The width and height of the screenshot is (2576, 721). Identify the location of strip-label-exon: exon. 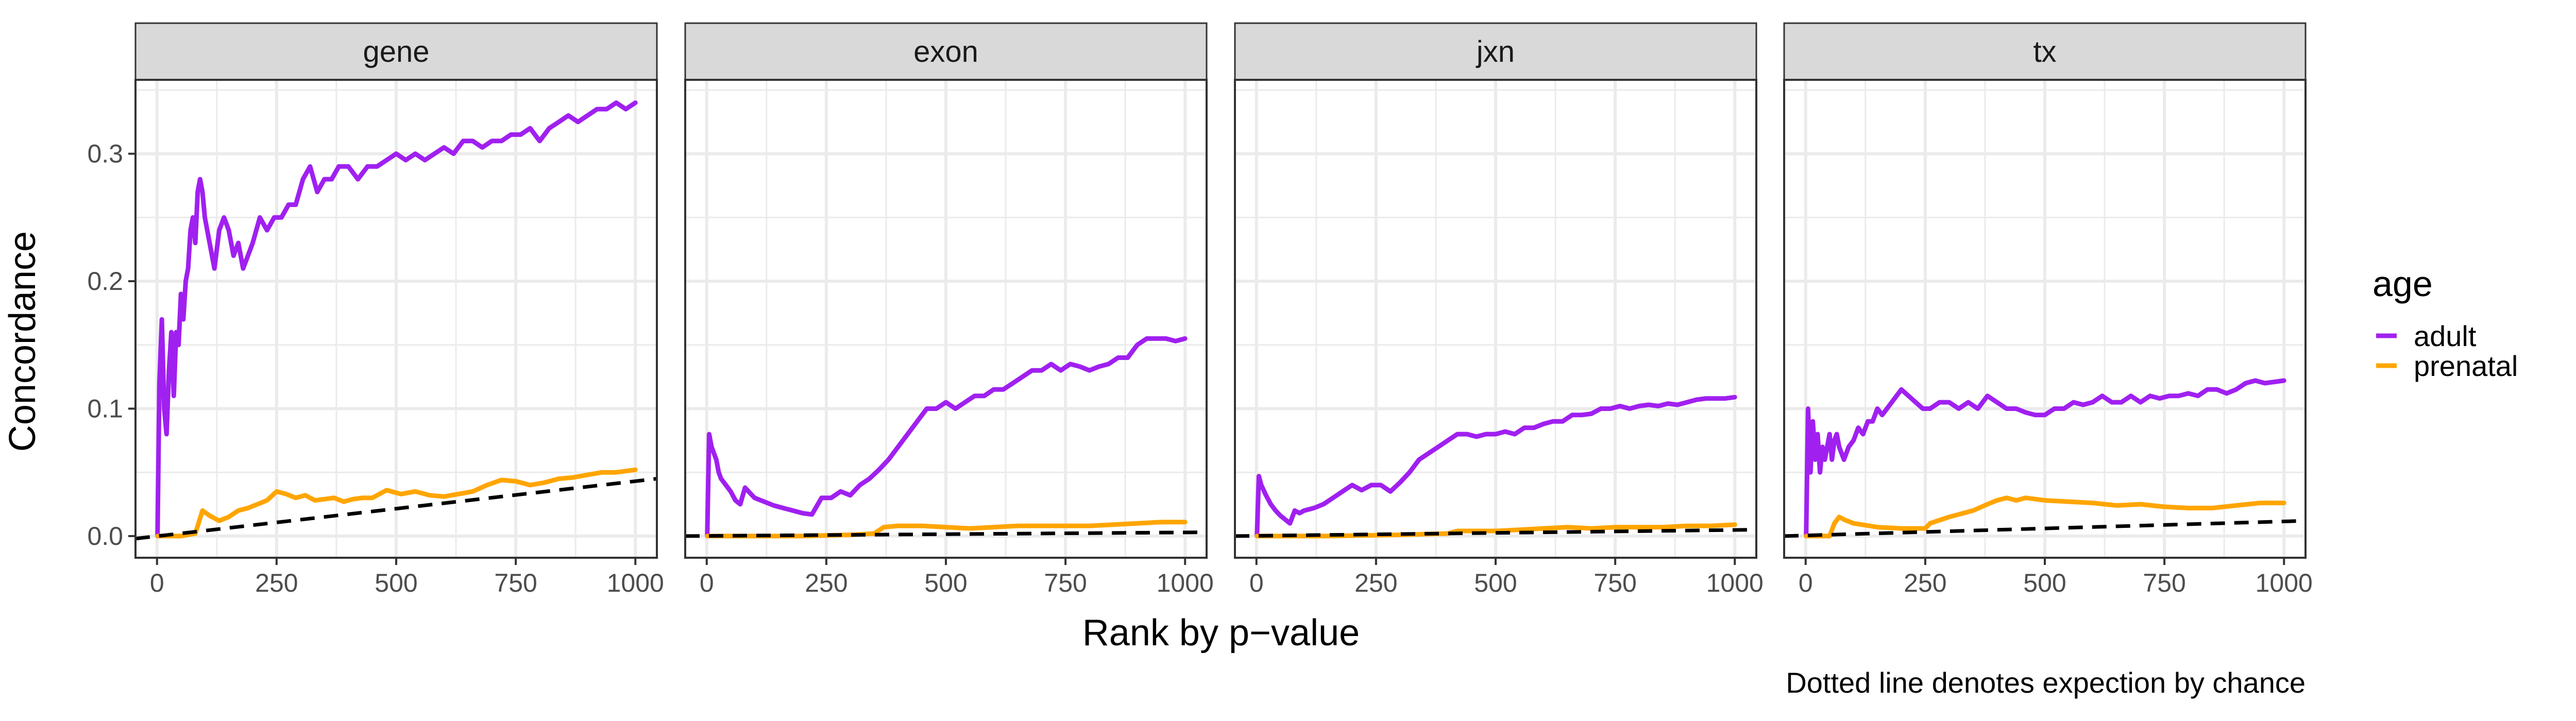
(946, 51).